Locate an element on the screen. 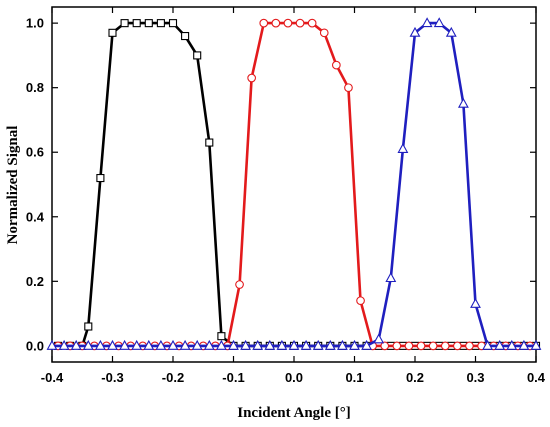 The image size is (550, 427). y-tick-label: 0.8 is located at coordinates (35, 87).